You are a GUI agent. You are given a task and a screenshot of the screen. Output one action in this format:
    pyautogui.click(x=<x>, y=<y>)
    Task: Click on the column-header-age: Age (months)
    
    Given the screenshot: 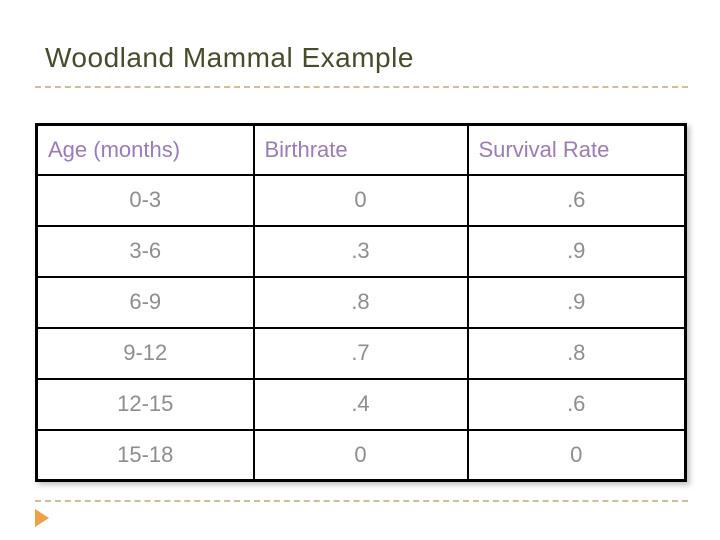 What is the action you would take?
    pyautogui.click(x=145, y=149)
    